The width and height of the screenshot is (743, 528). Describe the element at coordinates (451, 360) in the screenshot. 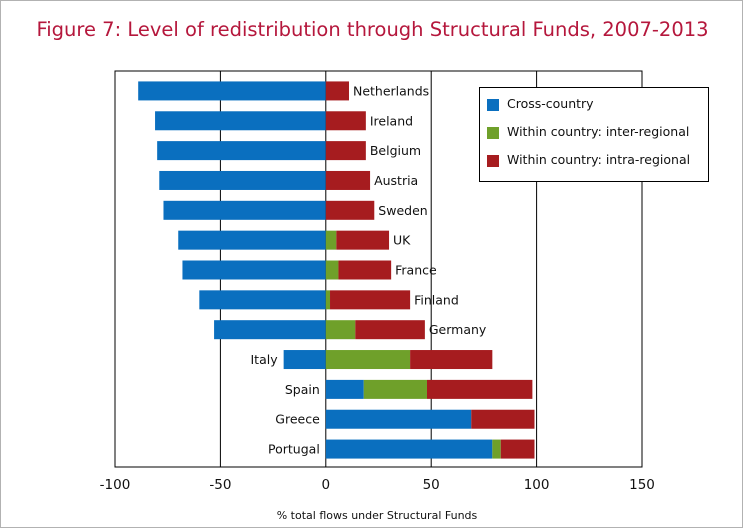

I see `bar-italy-intra-regional` at that location.